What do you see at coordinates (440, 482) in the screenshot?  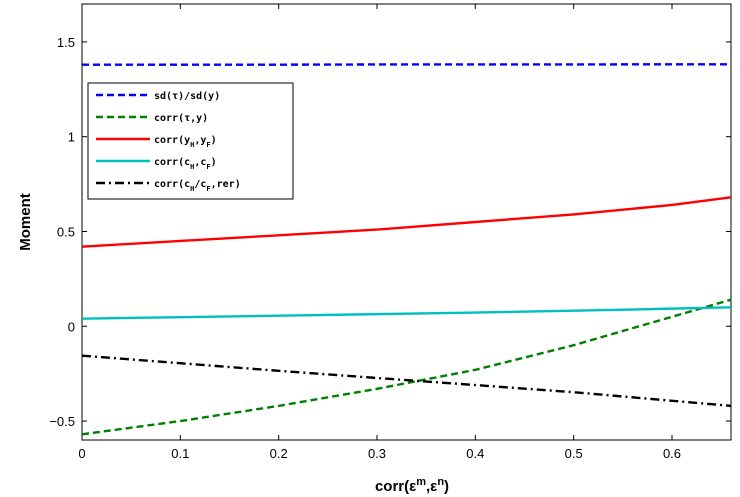 I see `x-axis-title-sup-n: n` at bounding box center [440, 482].